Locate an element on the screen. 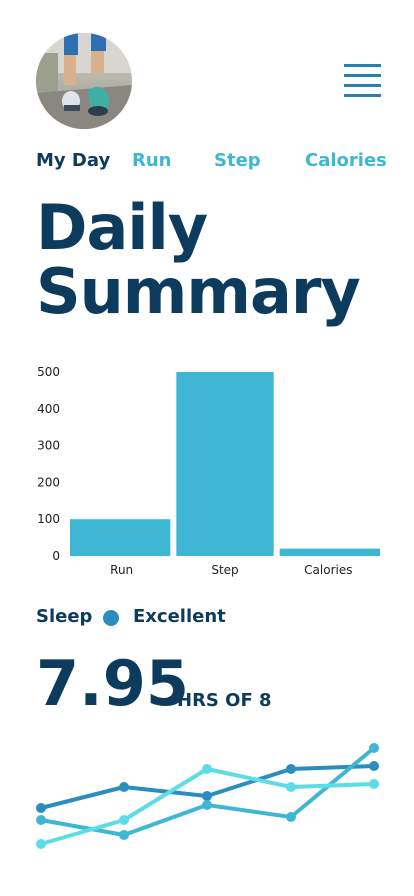 The image size is (414, 896). sleep-line-chart is located at coordinates (207, 796).